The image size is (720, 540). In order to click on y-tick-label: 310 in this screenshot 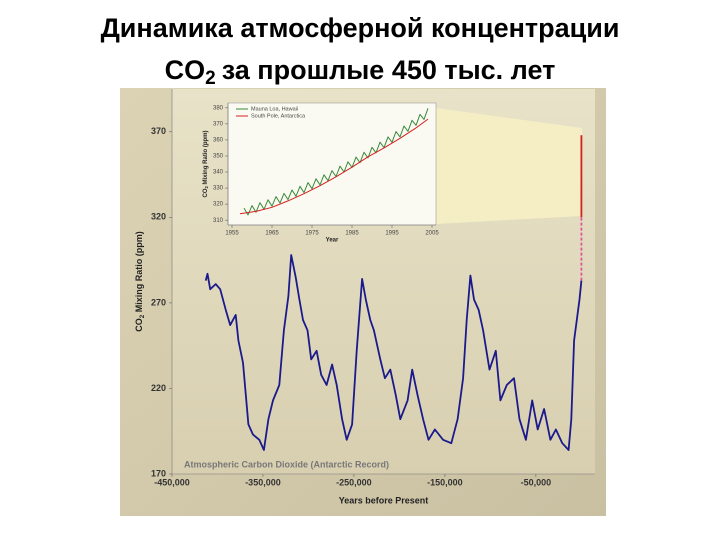, I will do `click(218, 221)`.